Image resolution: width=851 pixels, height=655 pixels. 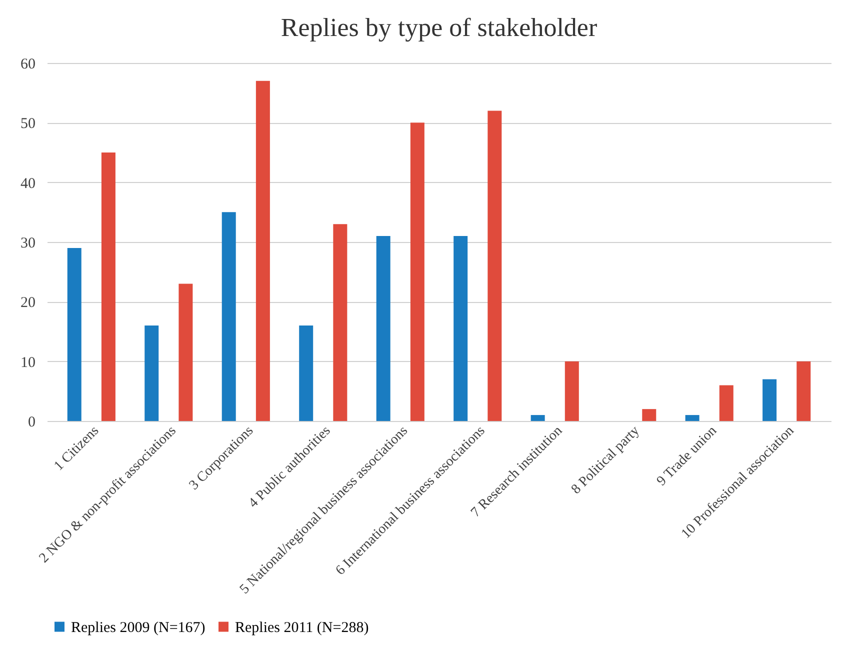 I want to click on y-tick-label: 60, so click(x=28, y=64).